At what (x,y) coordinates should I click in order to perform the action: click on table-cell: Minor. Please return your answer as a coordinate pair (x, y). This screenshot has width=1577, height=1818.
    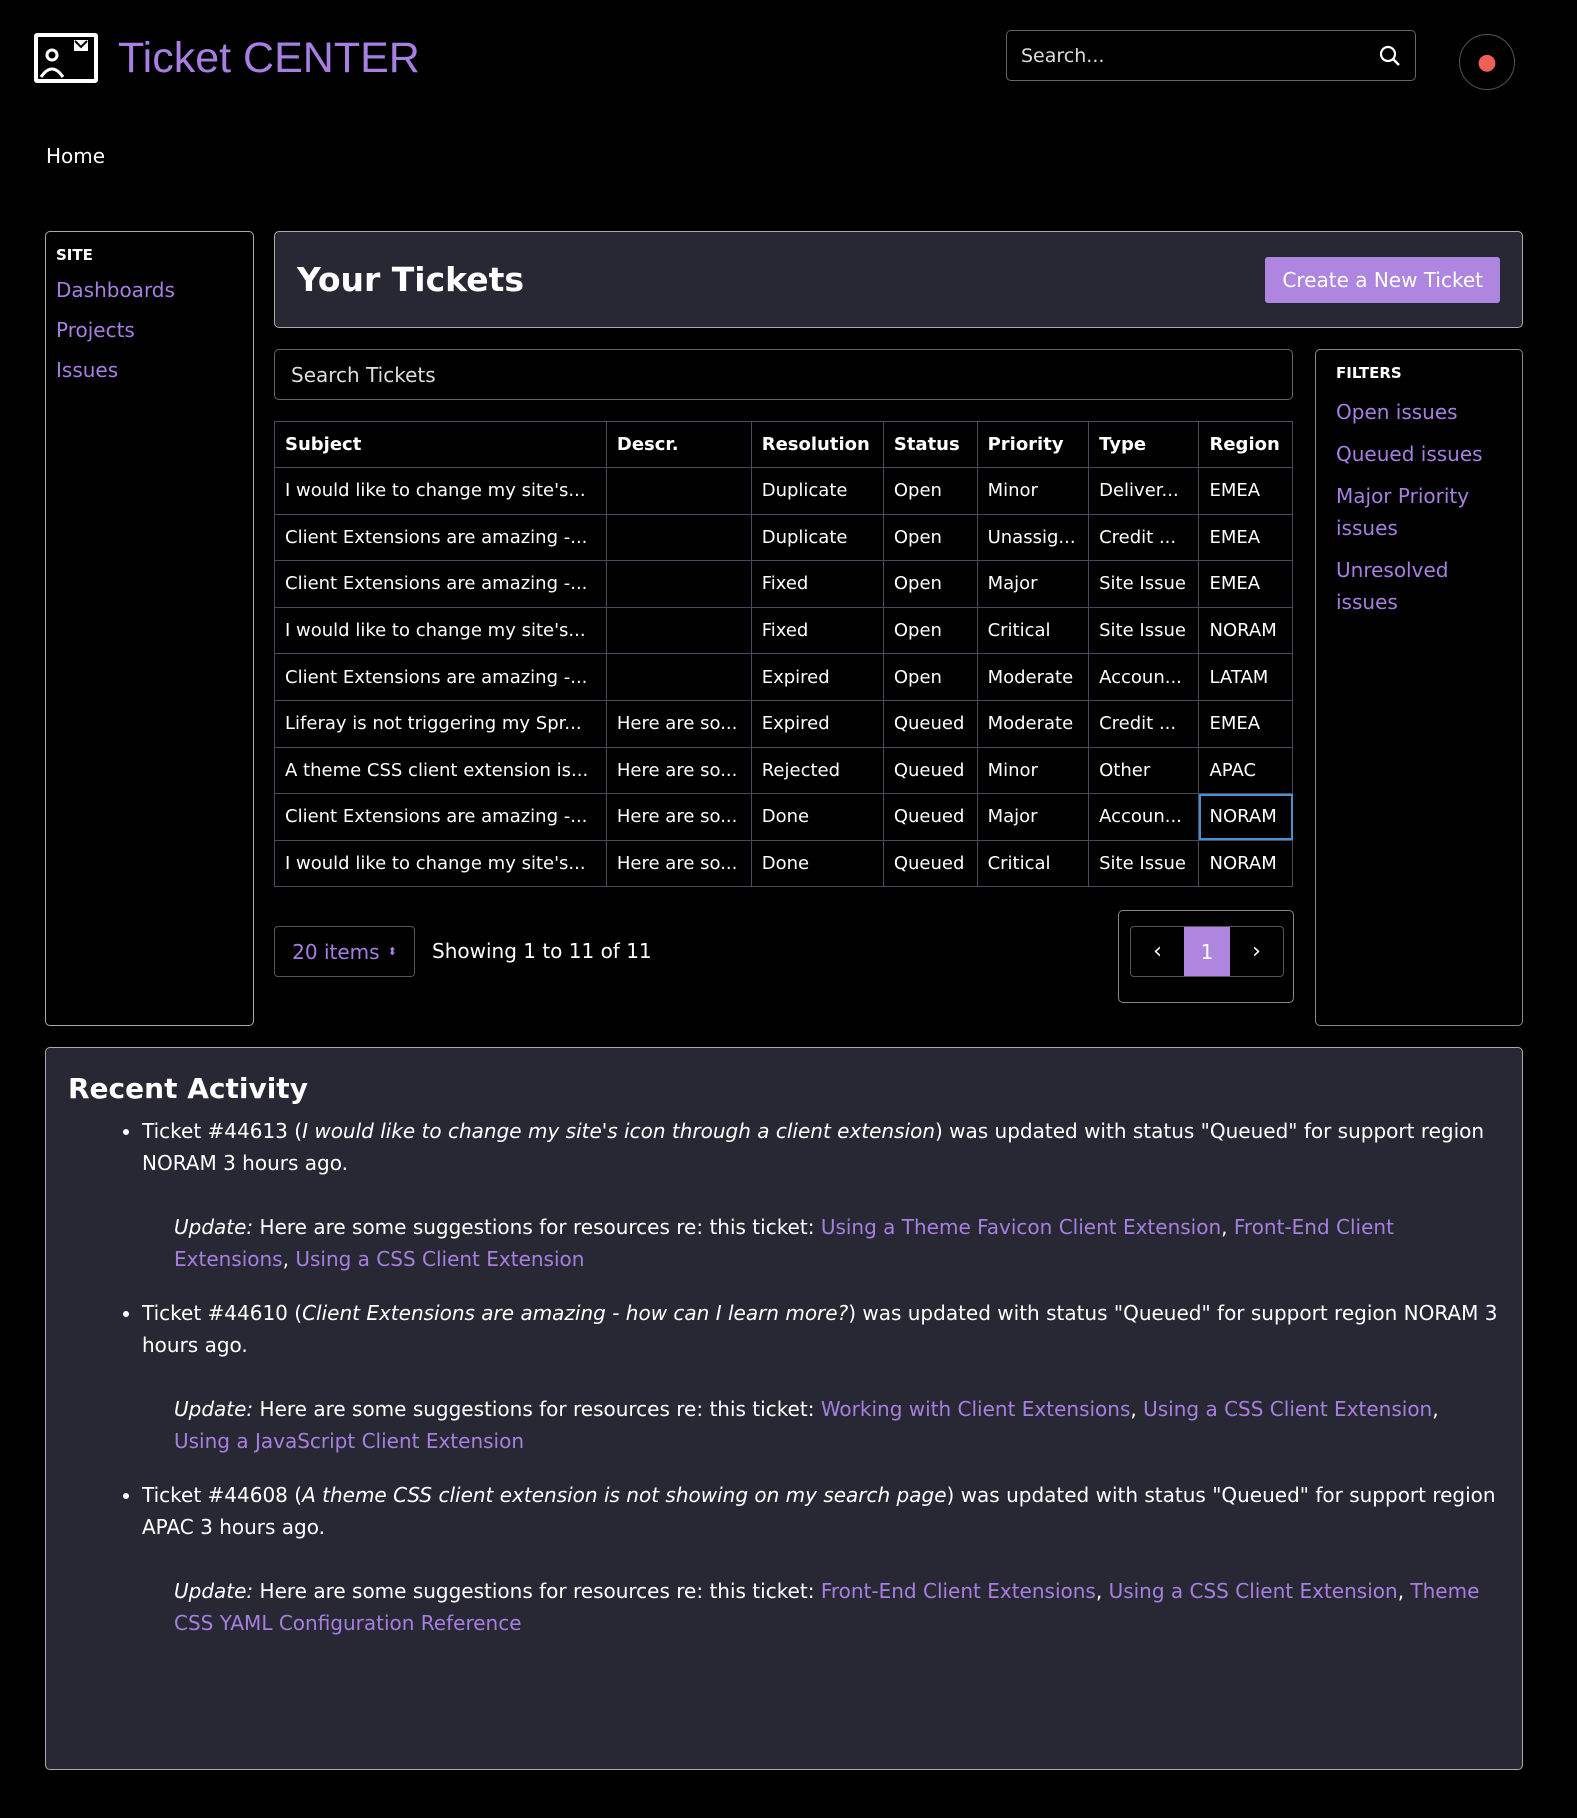
    Looking at the image, I should click on (1033, 491).